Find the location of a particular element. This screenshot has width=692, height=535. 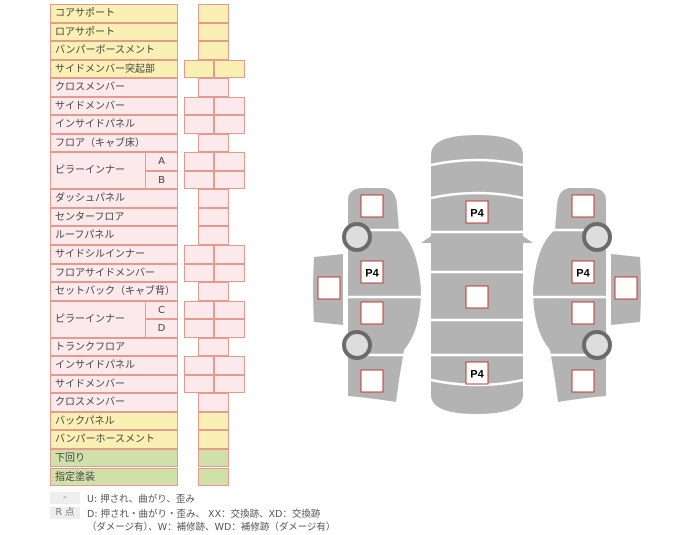

row-label: センターフロア is located at coordinates (114, 217).